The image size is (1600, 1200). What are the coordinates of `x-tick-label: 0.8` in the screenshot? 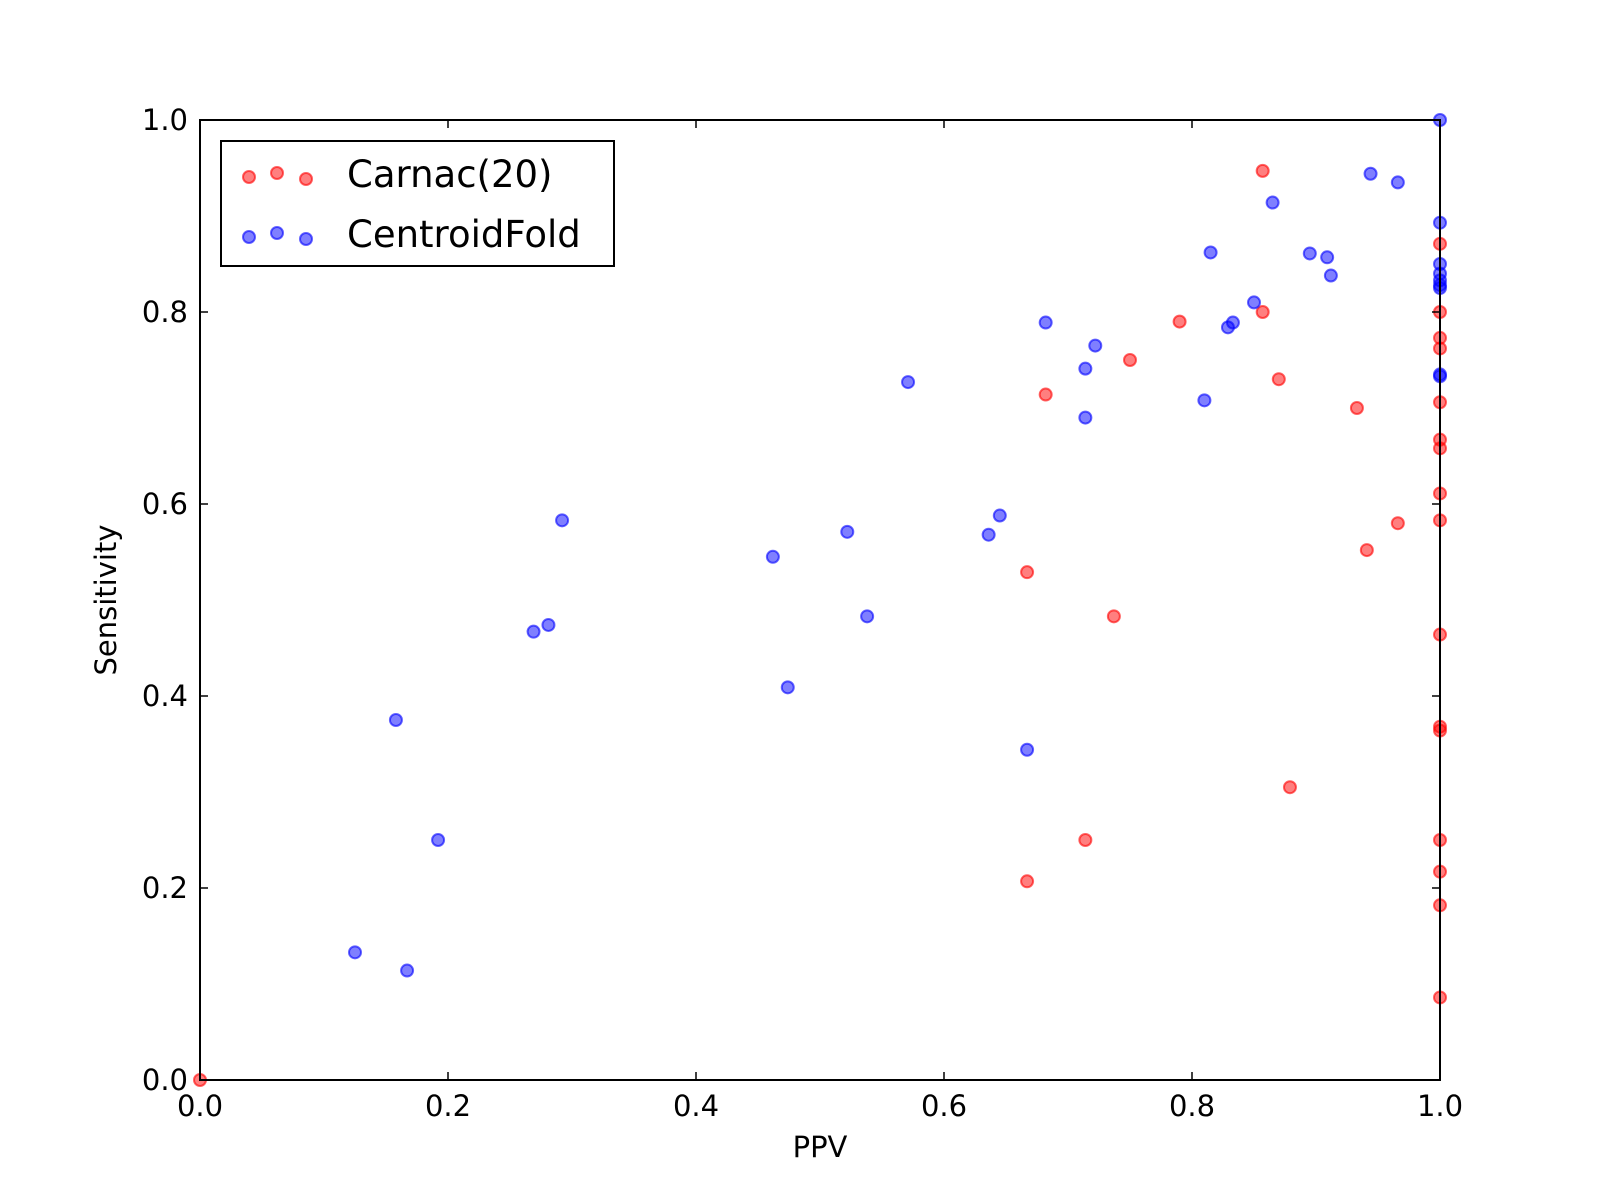 It's located at (1192, 1106).